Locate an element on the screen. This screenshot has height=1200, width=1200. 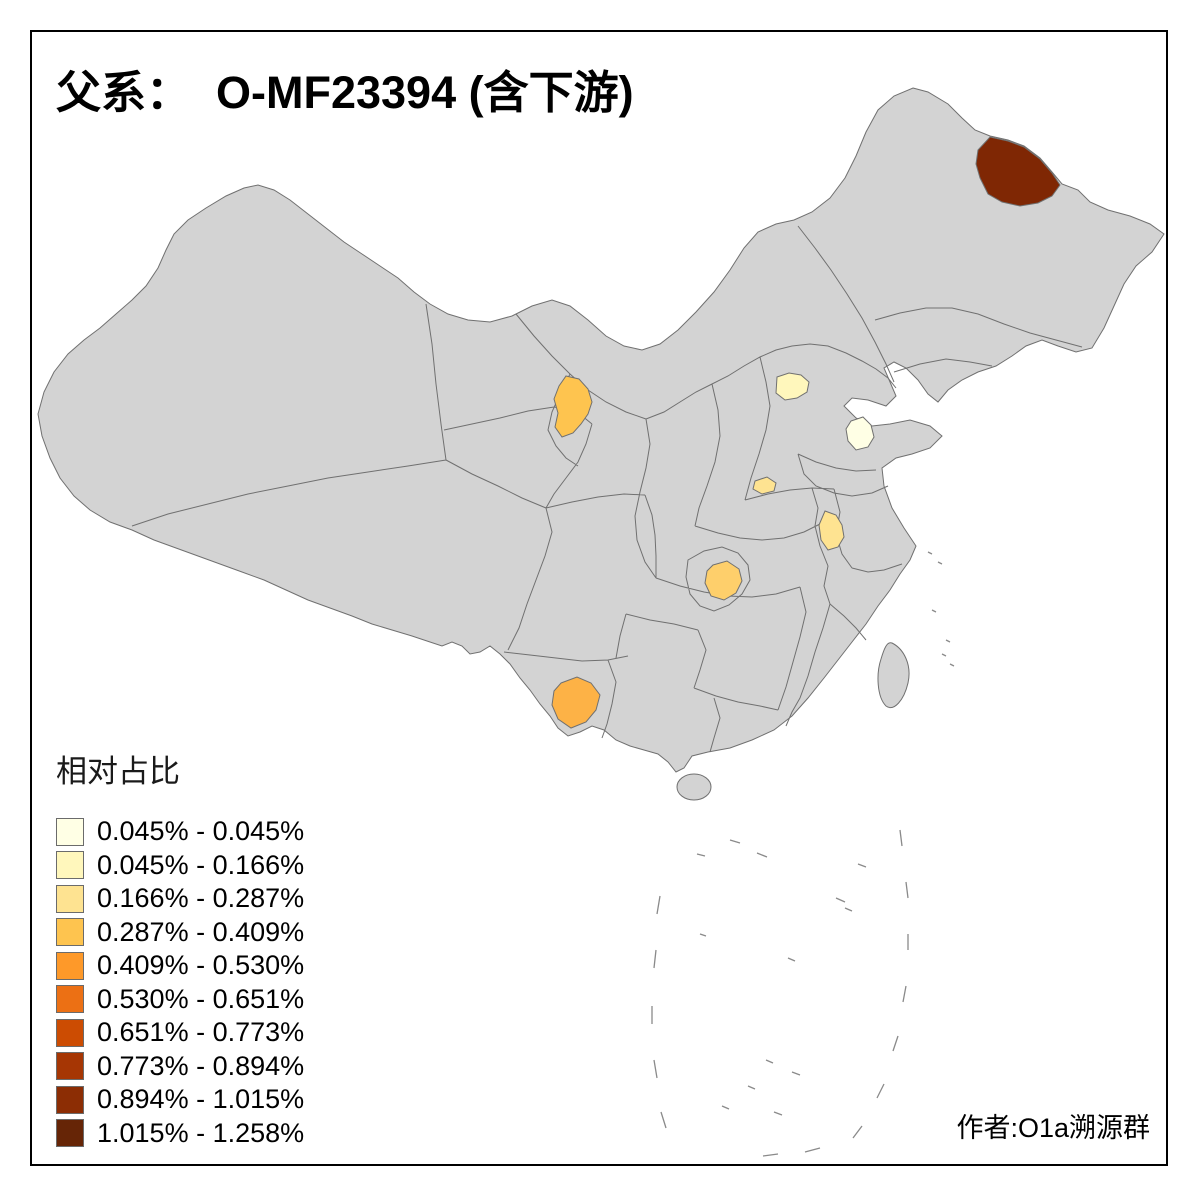
attribution: 作者:O1a溯源群 is located at coordinates (1053, 1128).